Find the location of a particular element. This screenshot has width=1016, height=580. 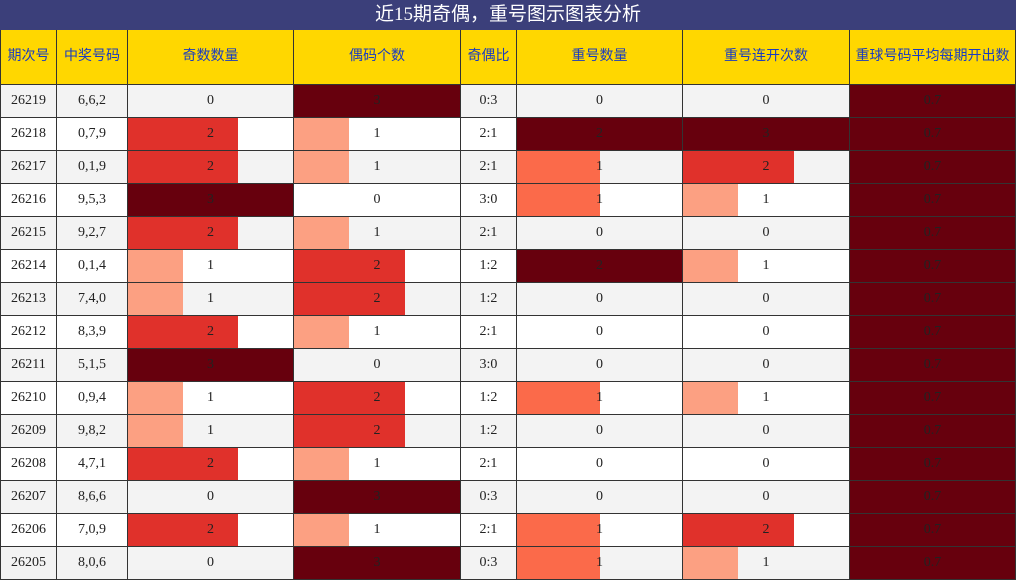

table-cell: 26208 is located at coordinates (28, 464).